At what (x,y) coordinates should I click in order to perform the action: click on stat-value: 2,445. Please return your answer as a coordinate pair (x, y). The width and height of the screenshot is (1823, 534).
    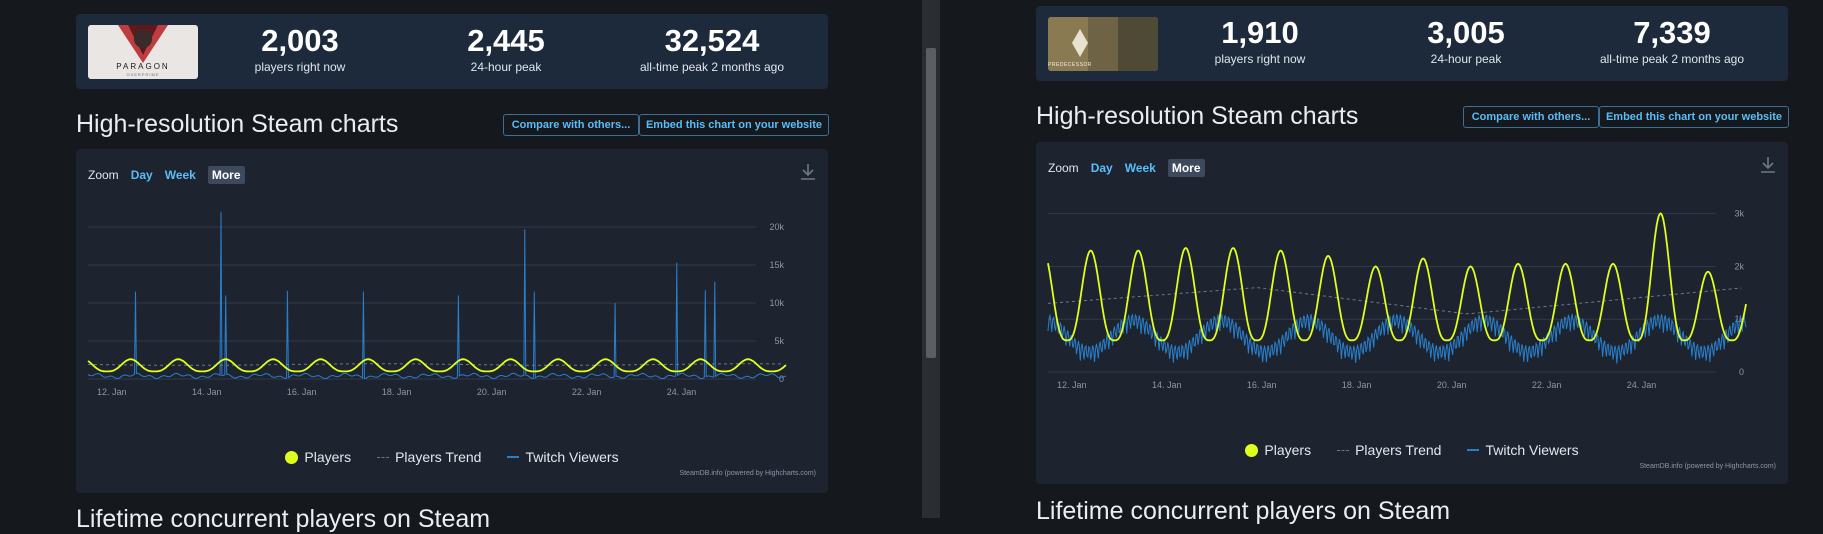
    Looking at the image, I should click on (506, 40).